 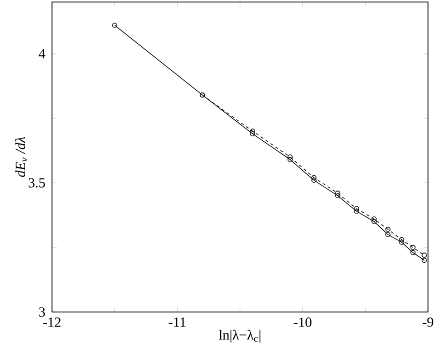 What do you see at coordinates (177, 322) in the screenshot?
I see `x-tick-label: -11` at bounding box center [177, 322].